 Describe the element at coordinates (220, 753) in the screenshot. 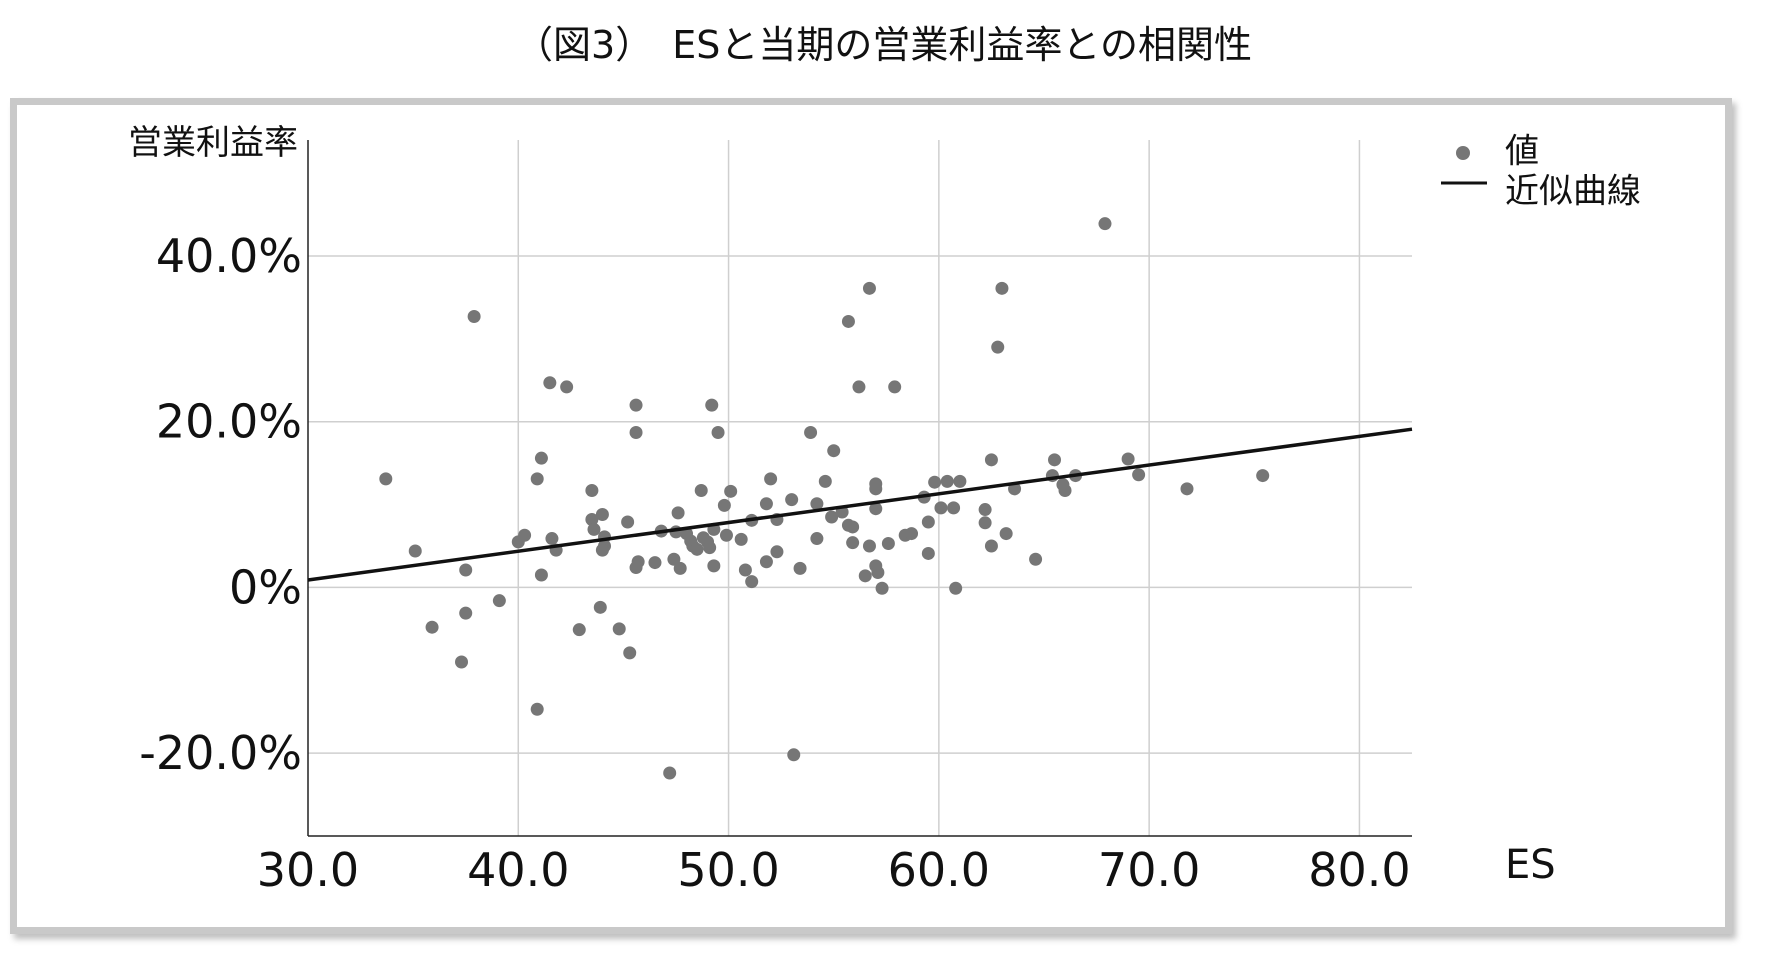

I see `y-tick-label: -20.0%` at that location.